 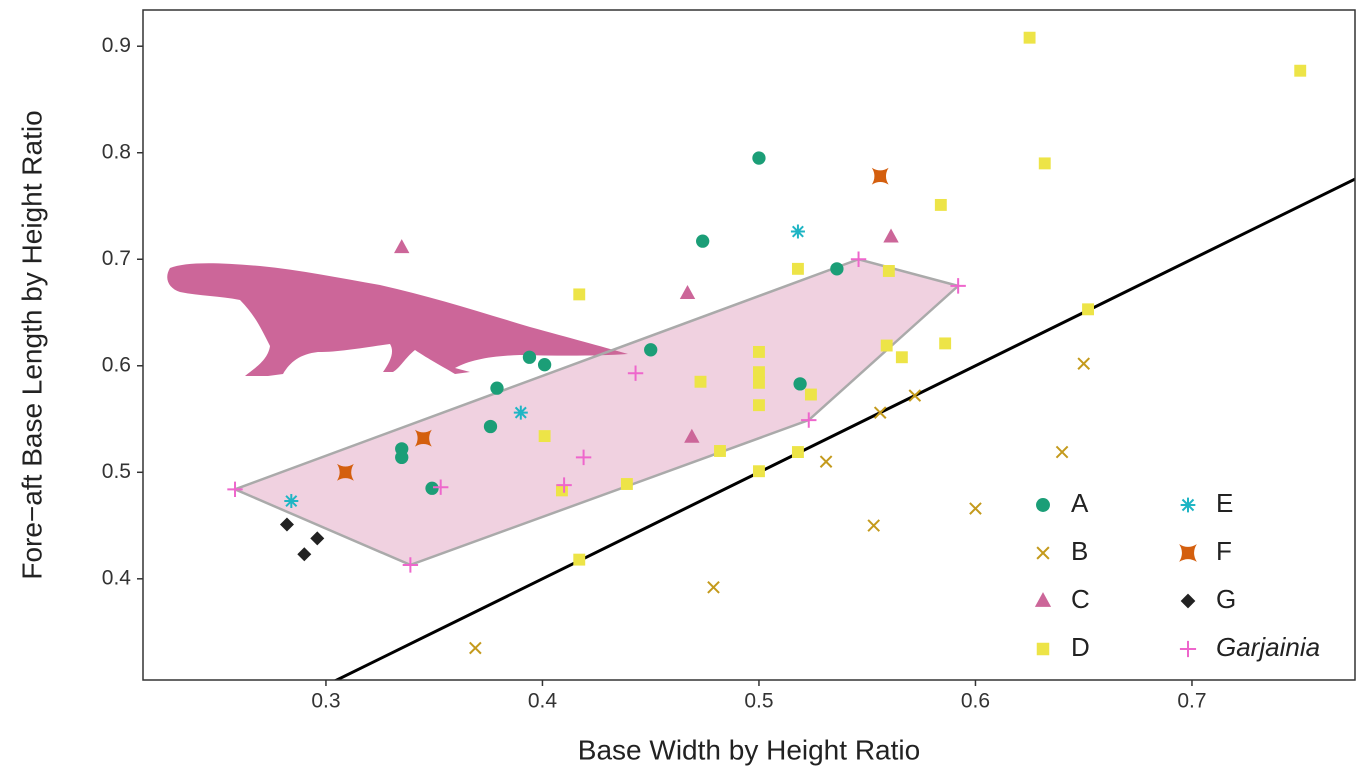 What do you see at coordinates (1268, 647) in the screenshot?
I see `legend-label: Garjainia` at bounding box center [1268, 647].